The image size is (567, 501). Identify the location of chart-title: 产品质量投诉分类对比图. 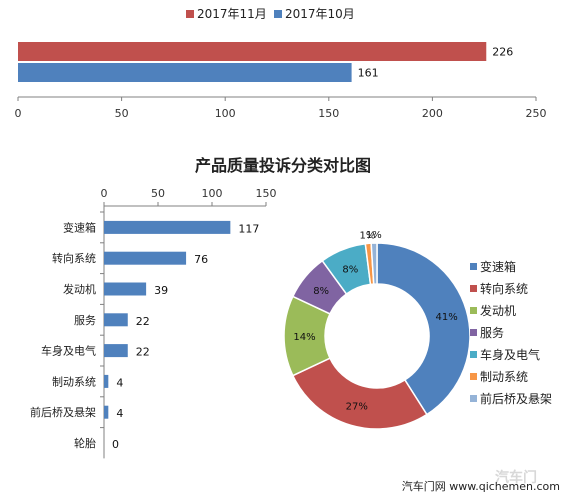
(283, 165).